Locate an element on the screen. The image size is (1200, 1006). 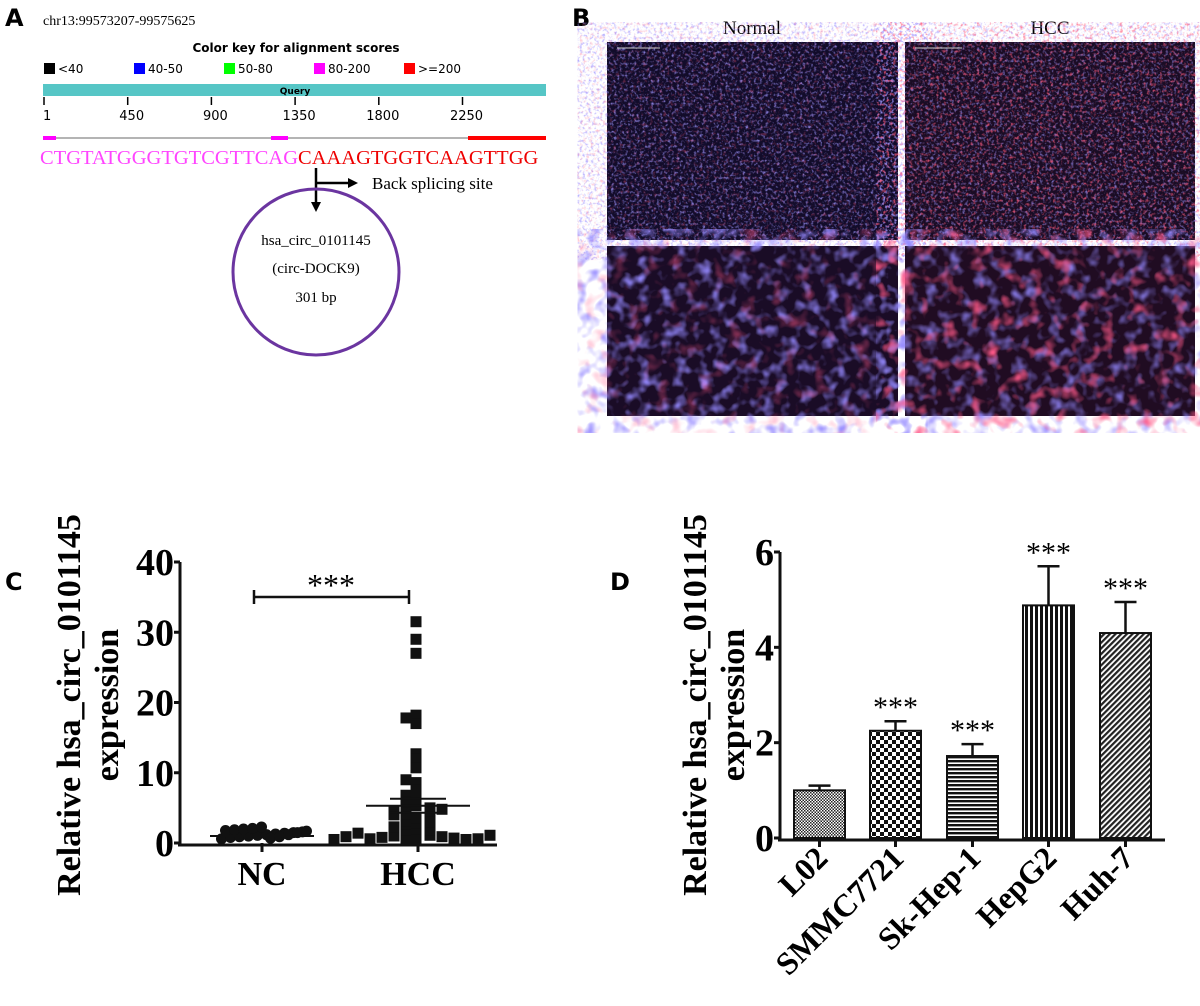
x-tick-label: L02 is located at coordinates (802, 870).